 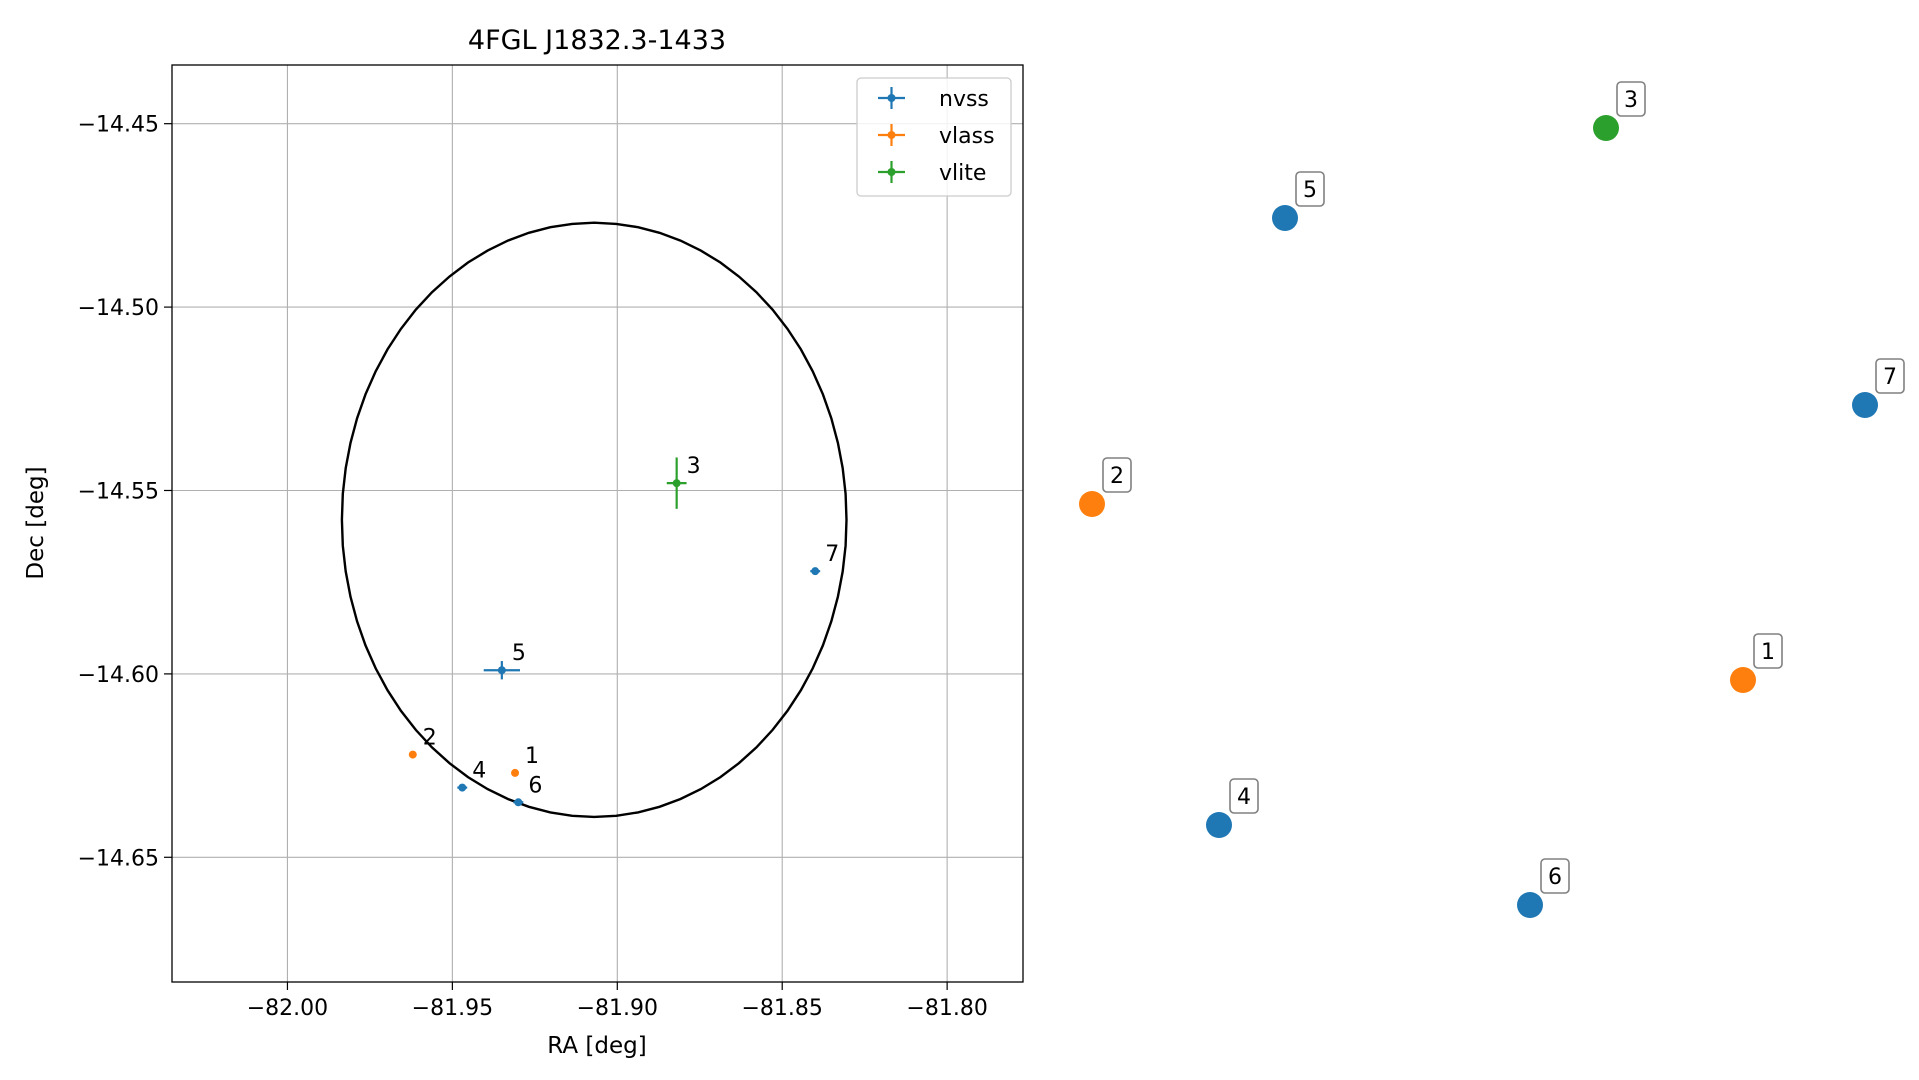 I want to click on y-tick-label: −14.45, so click(x=118, y=125).